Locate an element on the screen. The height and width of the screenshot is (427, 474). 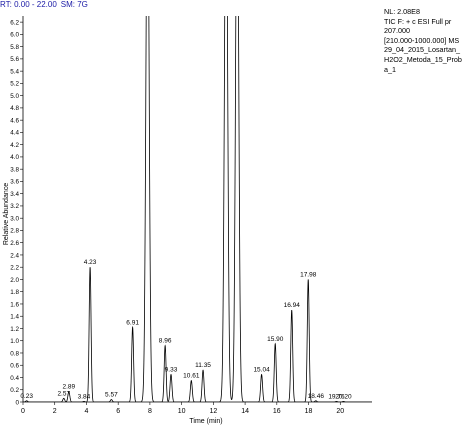
y-tick-label: 5.8 is located at coordinates (14, 47).